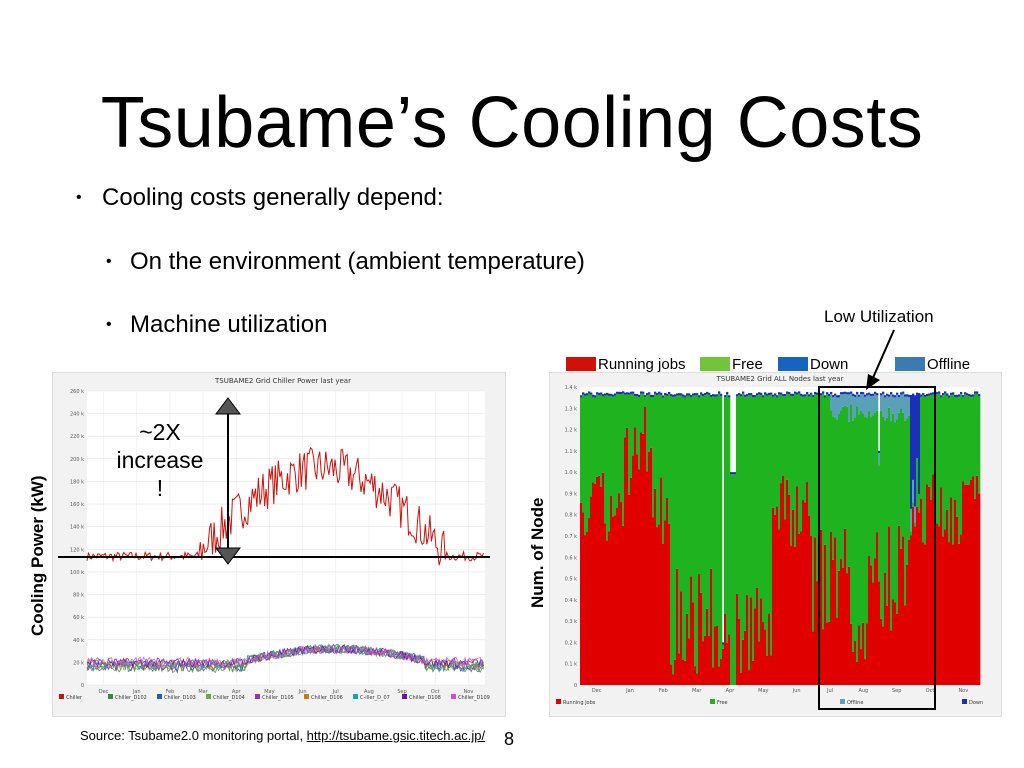  Describe the element at coordinates (131, 698) in the screenshot. I see `left-legend-label: Chiller_D102` at that location.